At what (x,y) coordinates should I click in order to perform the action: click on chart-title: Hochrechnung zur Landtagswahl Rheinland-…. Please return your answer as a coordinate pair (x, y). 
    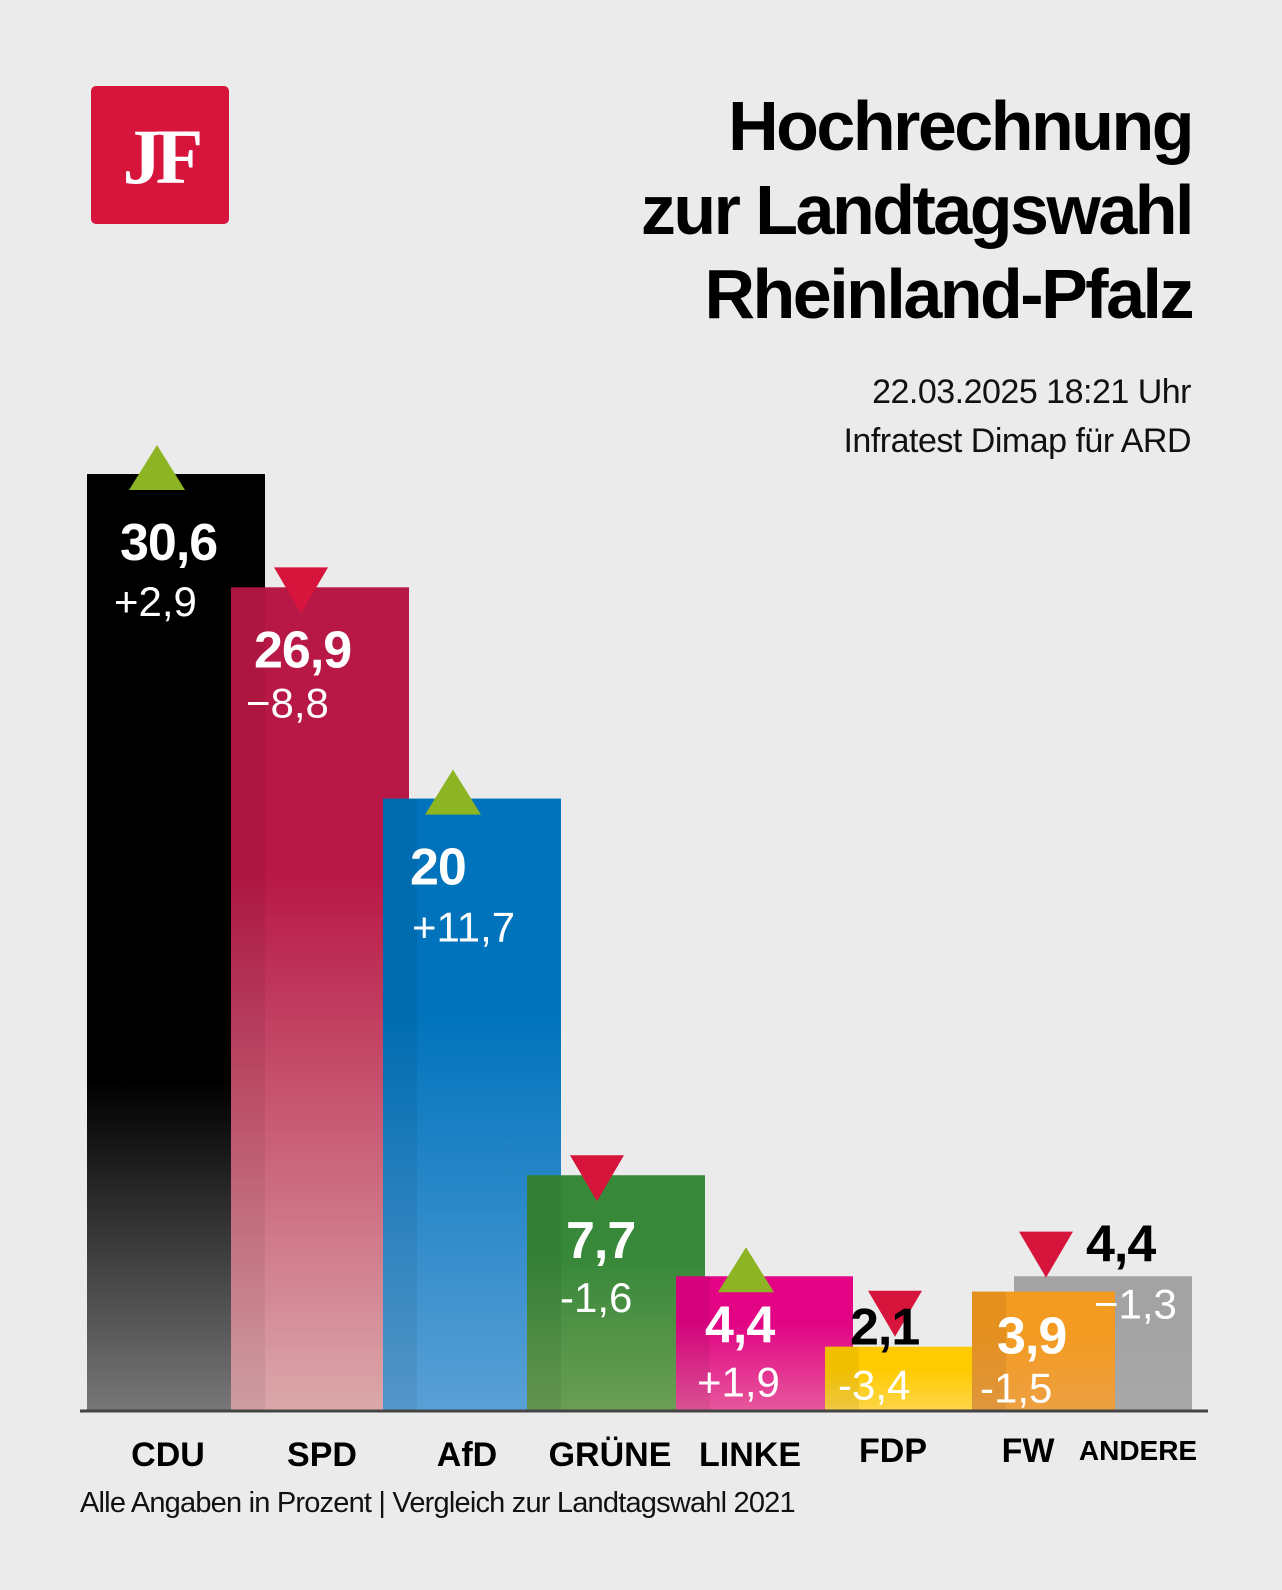
    Looking at the image, I should click on (917, 210).